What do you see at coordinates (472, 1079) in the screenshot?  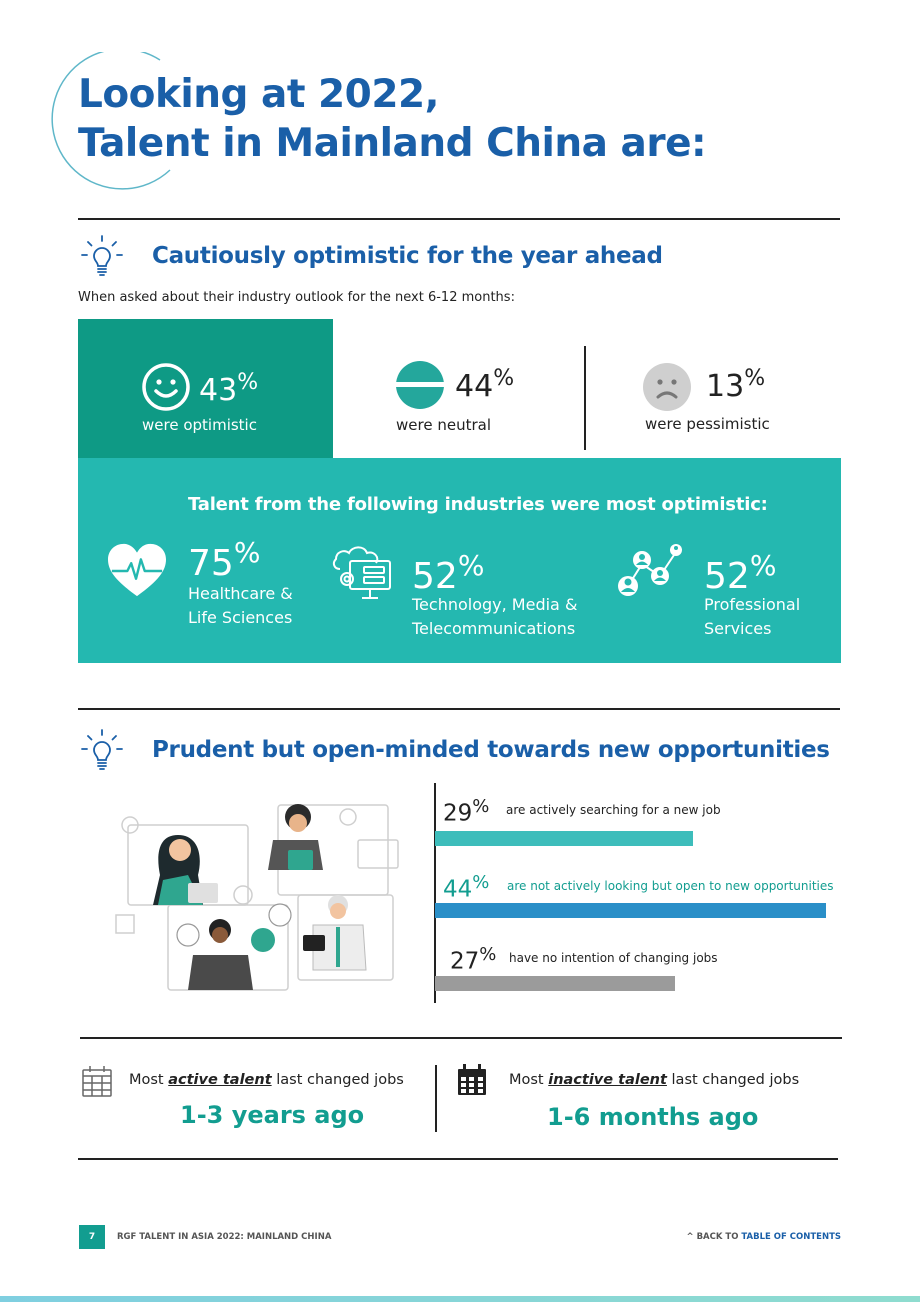 I see `calendar-filled-icon` at bounding box center [472, 1079].